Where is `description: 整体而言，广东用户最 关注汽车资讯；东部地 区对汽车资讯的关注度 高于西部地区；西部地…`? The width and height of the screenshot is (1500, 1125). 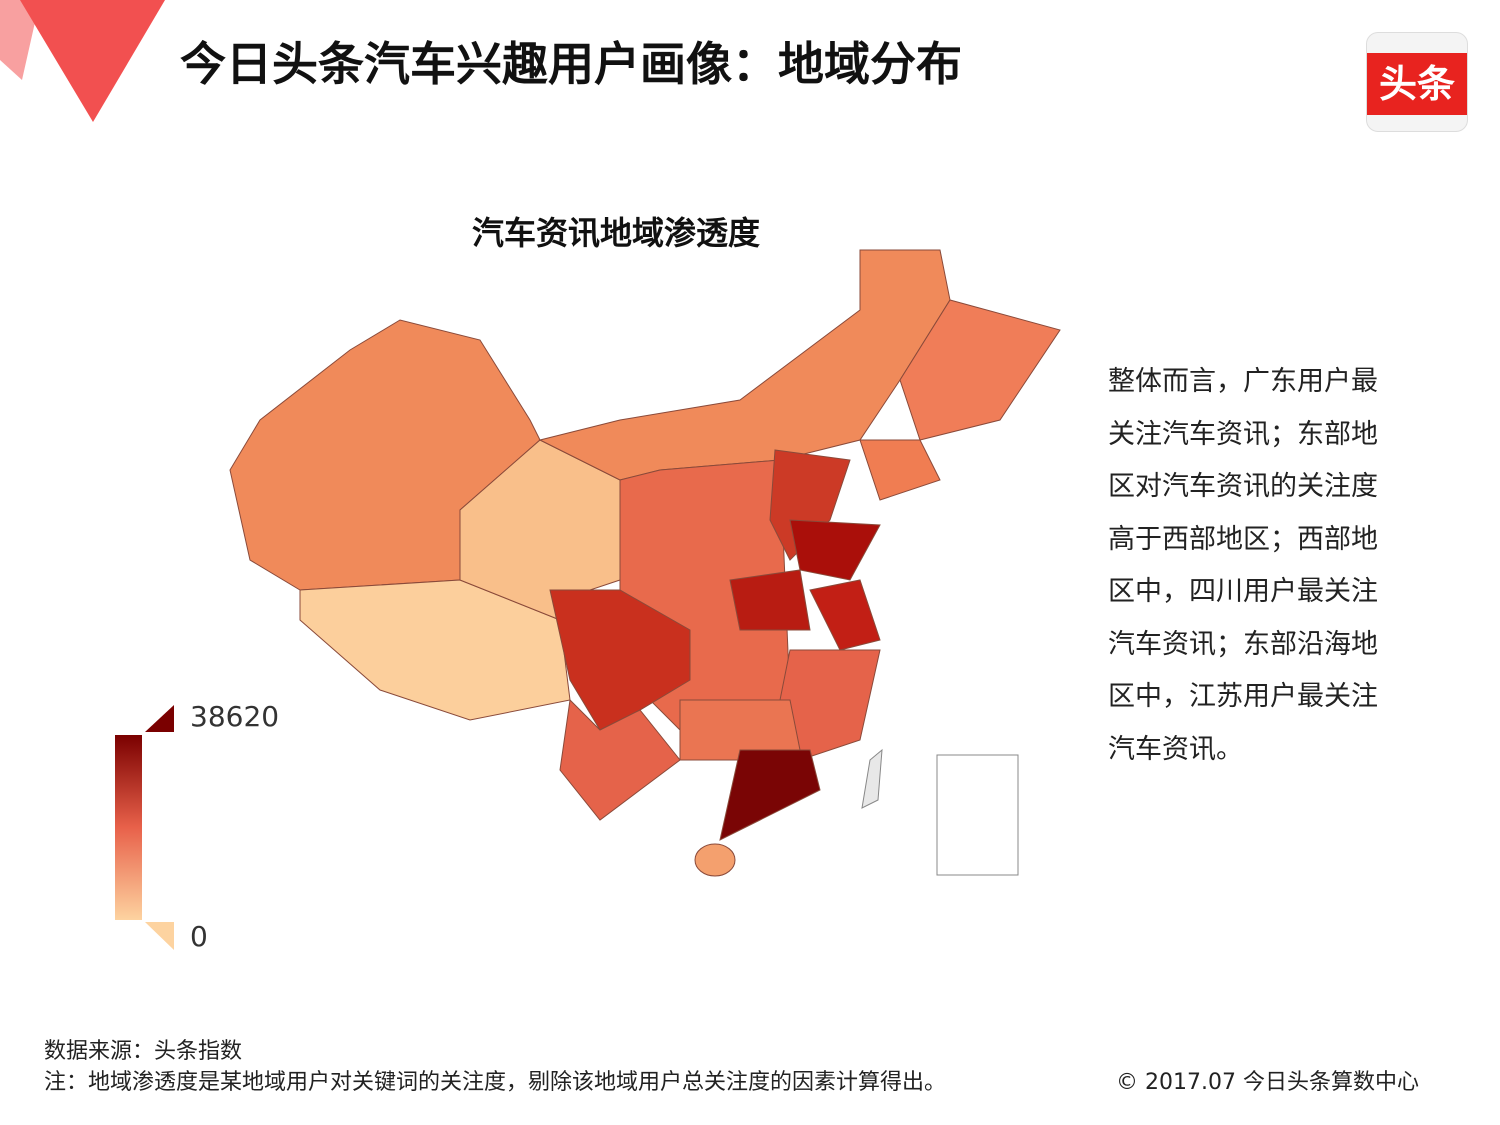 description: 整体而言，广东用户最 关注汽车资讯；东部地 区对汽车资讯的关注度 高于西部地区；西部地… is located at coordinates (1243, 566).